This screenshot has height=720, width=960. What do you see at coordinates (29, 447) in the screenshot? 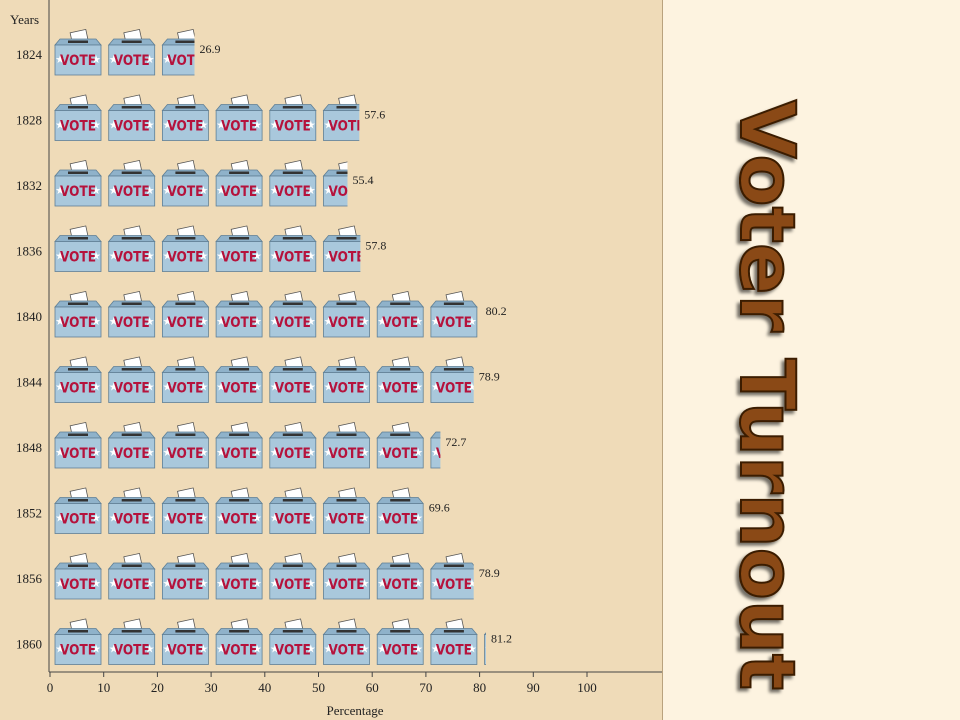
I see `y-tick-label: 1848` at bounding box center [29, 447].